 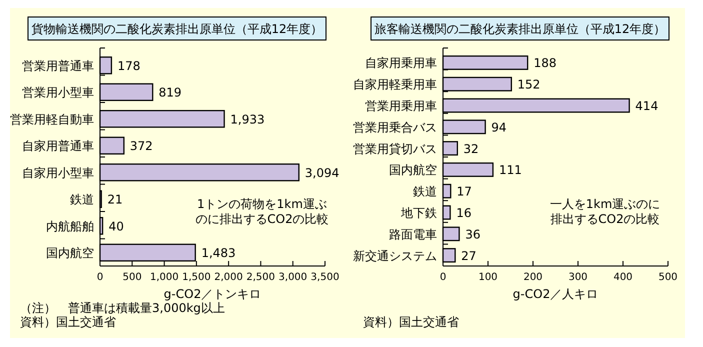 What do you see at coordinates (261, 277) in the screenshot?
I see `x-tick-label: 2,500` at bounding box center [261, 277].